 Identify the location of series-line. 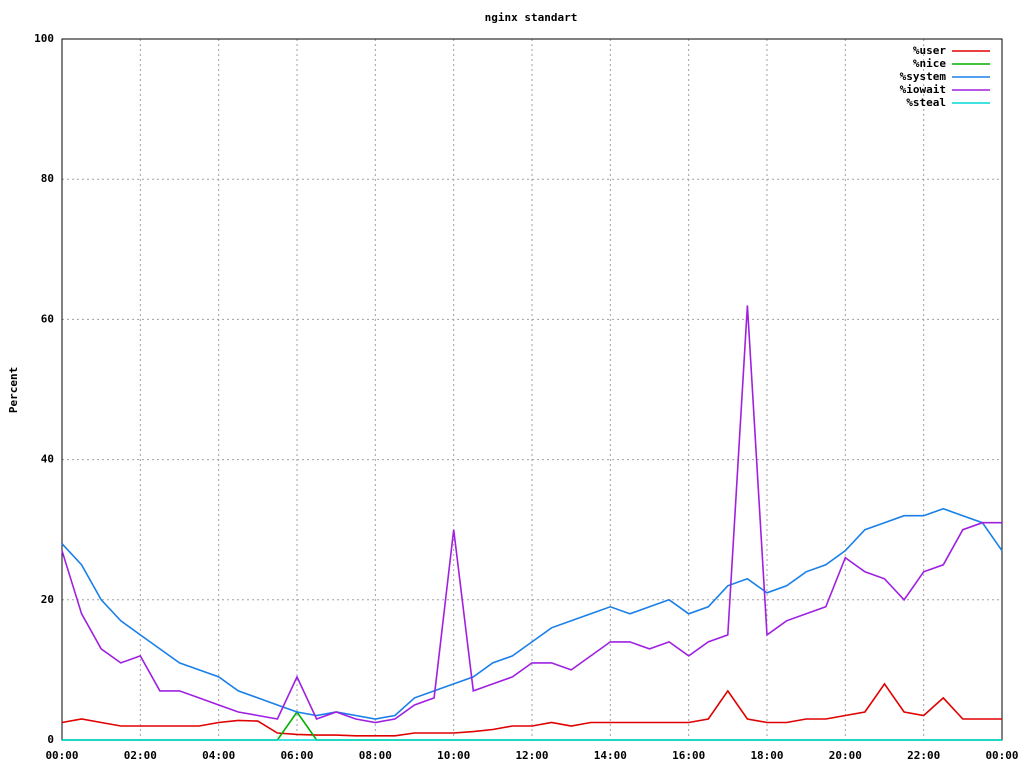
(531, 709).